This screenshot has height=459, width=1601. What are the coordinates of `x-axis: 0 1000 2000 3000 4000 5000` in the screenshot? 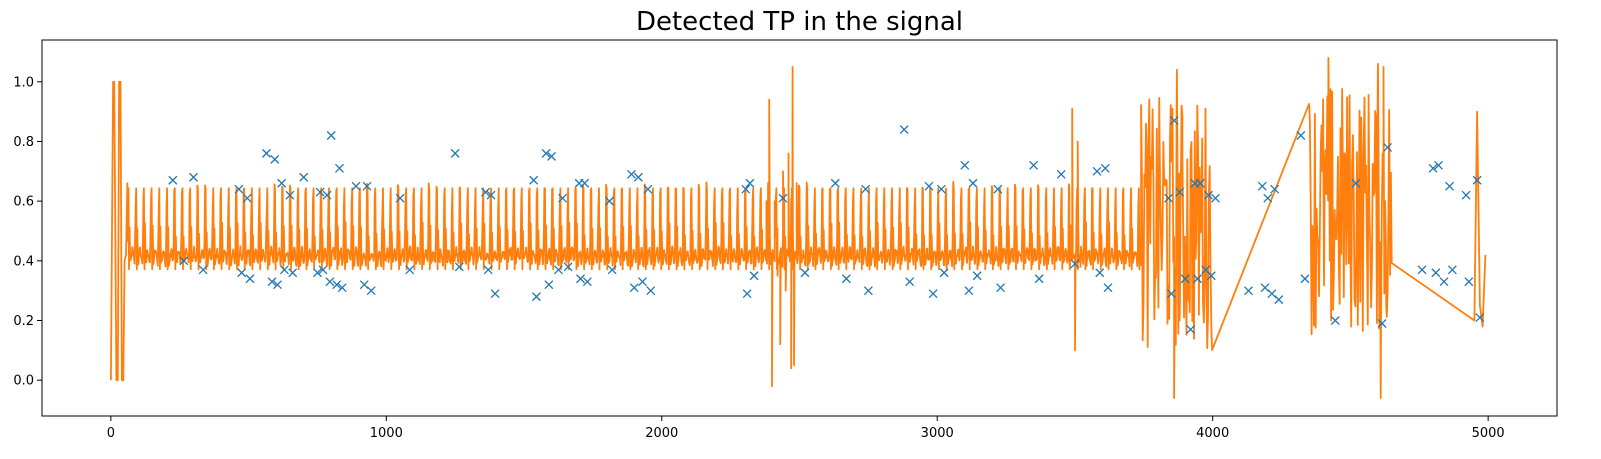 It's located at (806, 428).